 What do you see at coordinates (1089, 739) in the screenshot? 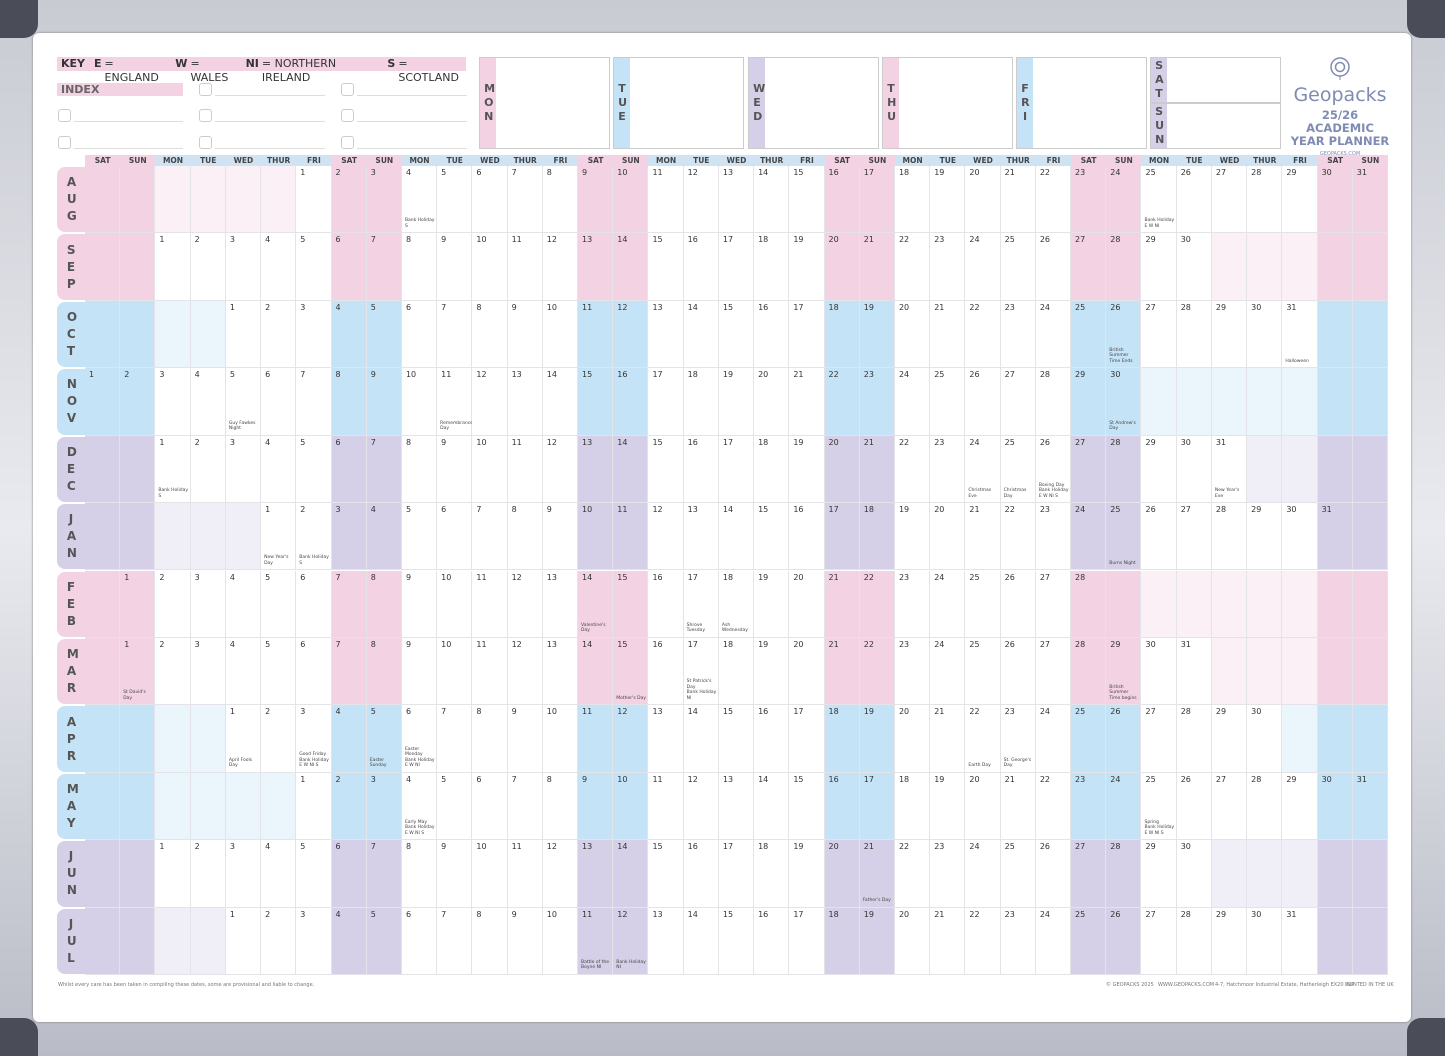
I see `day-cell: 25` at bounding box center [1089, 739].